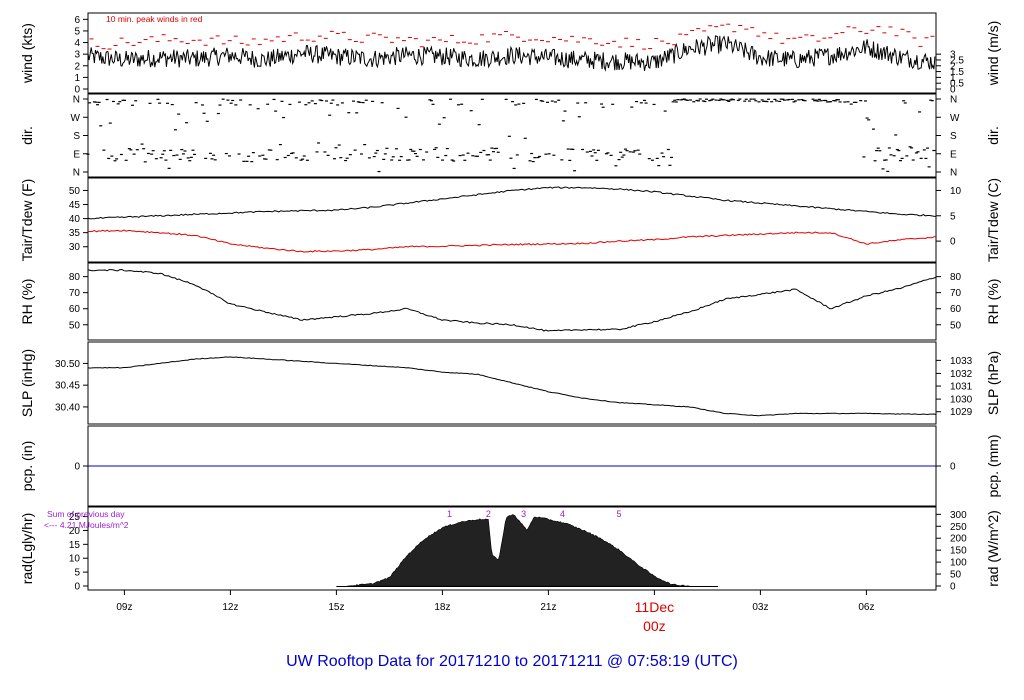 This screenshot has height=700, width=1024. I want to click on x-tick-label: 21z, so click(548, 607).